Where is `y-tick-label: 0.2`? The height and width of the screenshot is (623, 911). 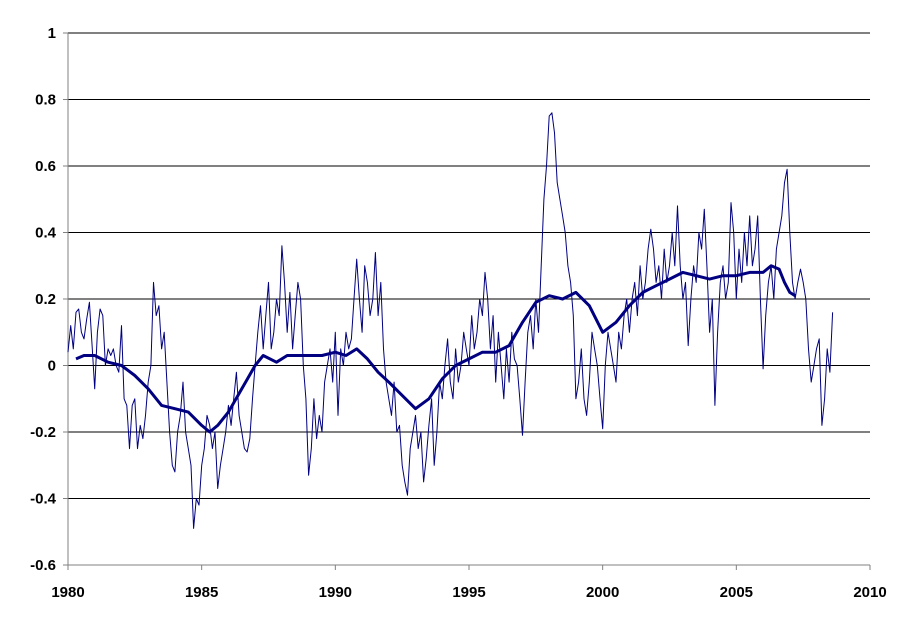 y-tick-label: 0.2 is located at coordinates (45, 299).